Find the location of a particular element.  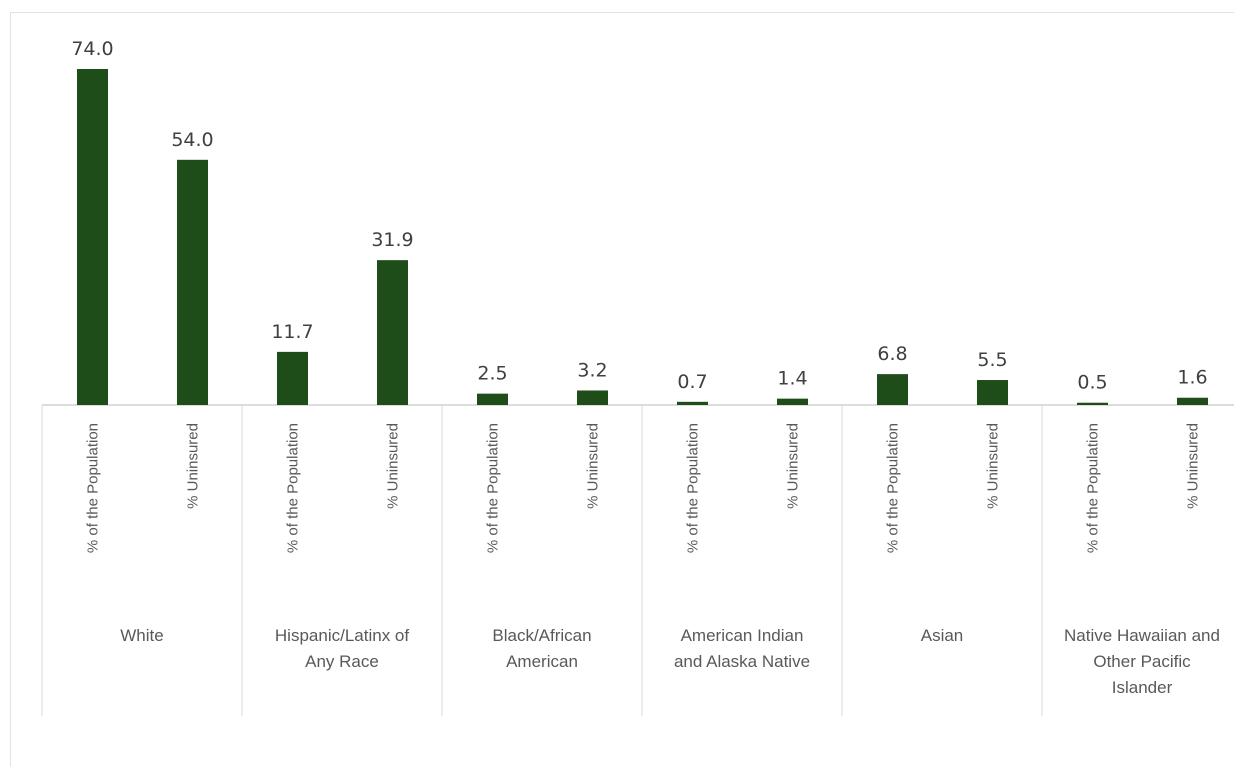

data-label: 1.6 is located at coordinates (1192, 378).